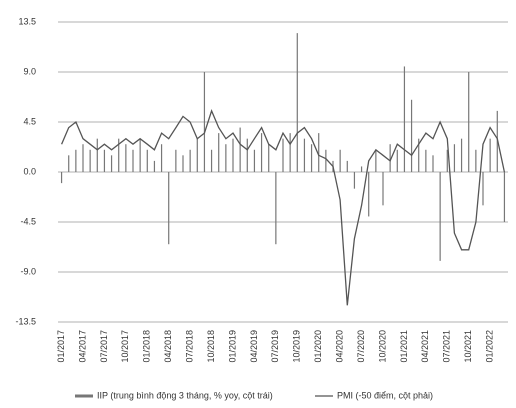  Describe the element at coordinates (29, 121) in the screenshot. I see `y-tick-label: 4.5` at that location.